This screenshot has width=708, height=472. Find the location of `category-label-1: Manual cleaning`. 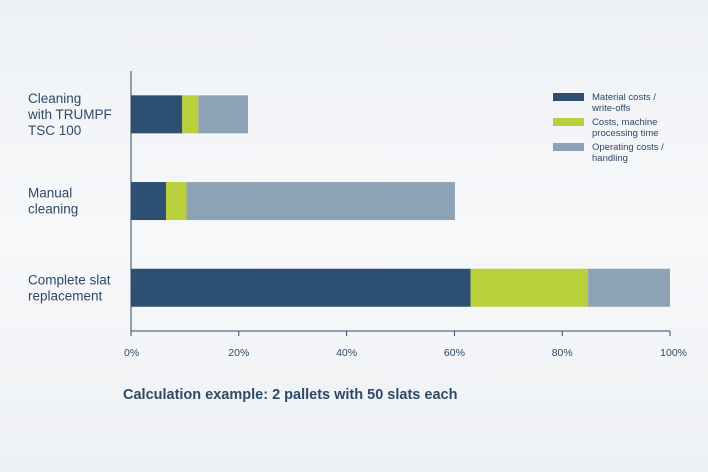

category-label-1: Manual cleaning is located at coordinates (53, 201).